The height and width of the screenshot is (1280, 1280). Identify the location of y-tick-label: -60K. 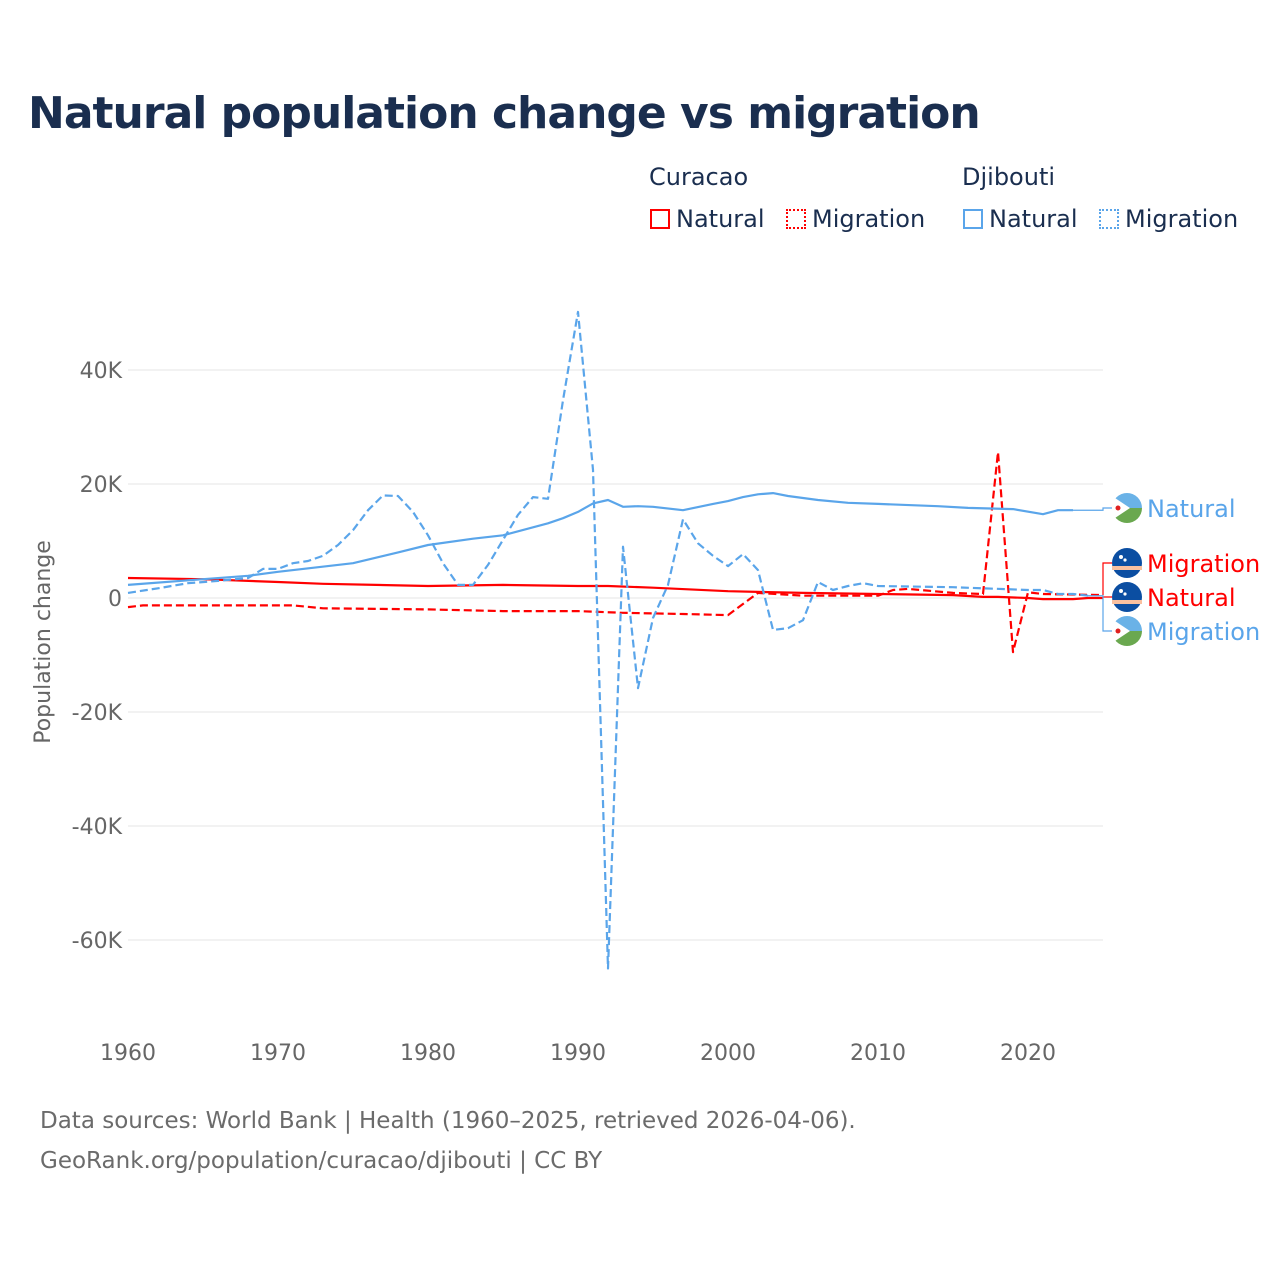
(97, 941).